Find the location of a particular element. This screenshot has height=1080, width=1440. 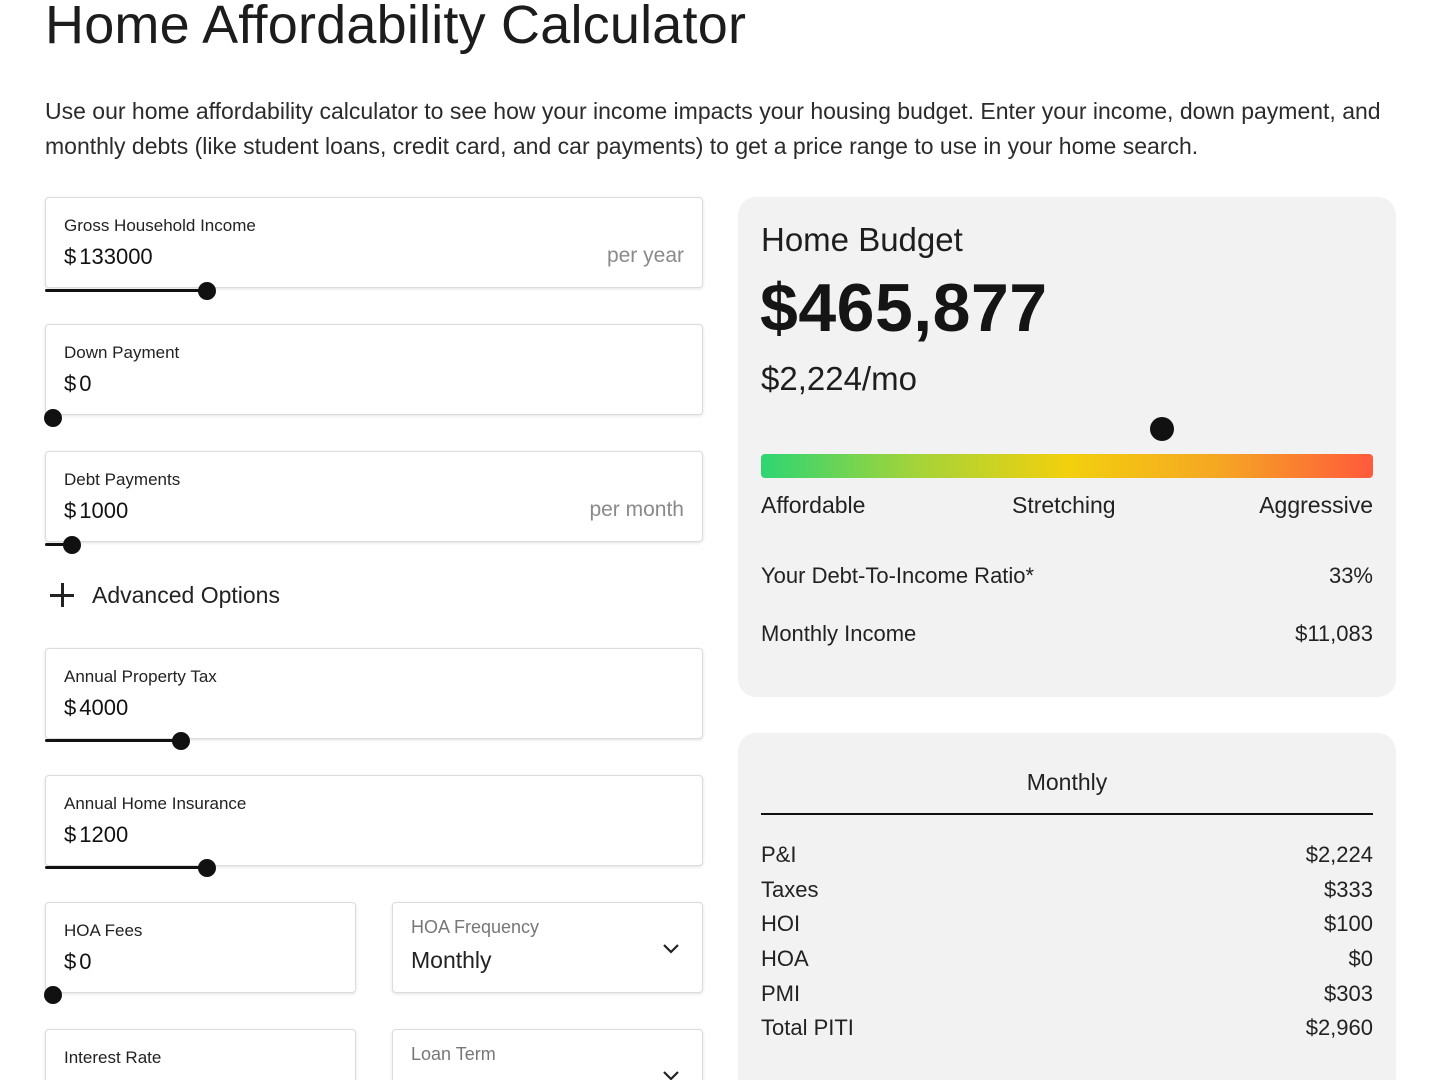

home-budget-heading: Home Budget is located at coordinates (862, 239).